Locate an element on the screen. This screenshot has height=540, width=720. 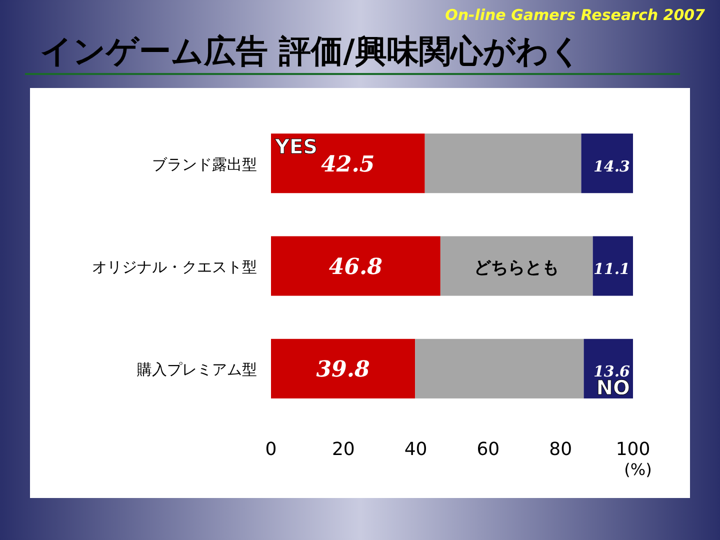
x-axis-title: (%) is located at coordinates (638, 469).